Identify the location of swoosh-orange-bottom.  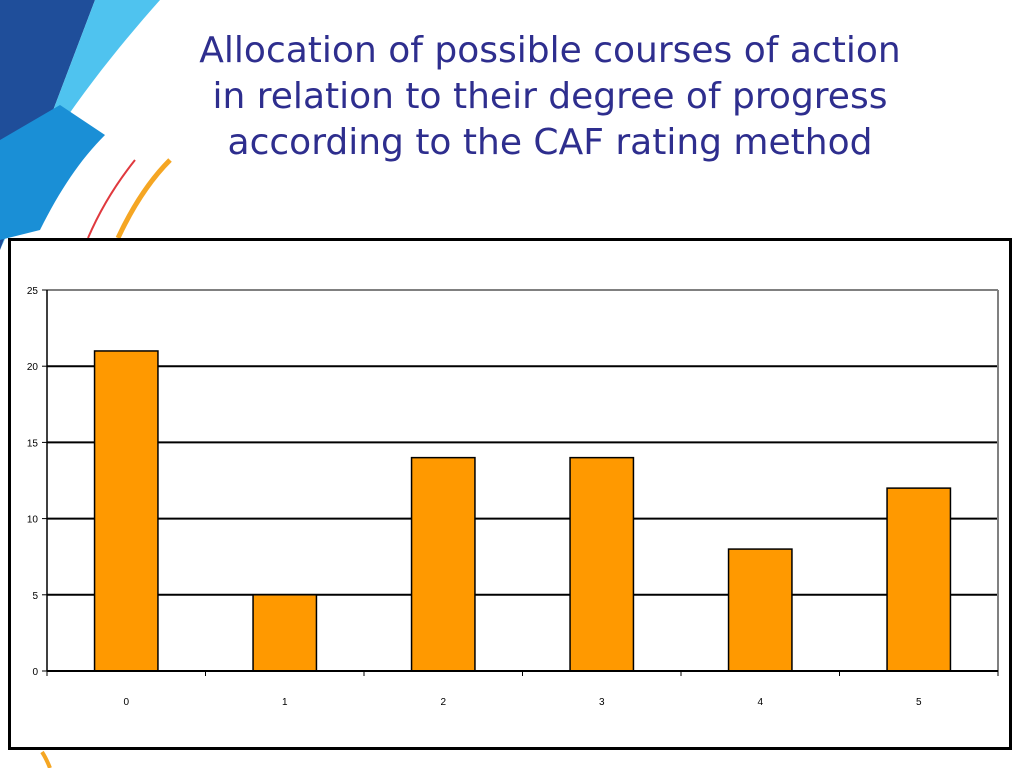
(46, 759).